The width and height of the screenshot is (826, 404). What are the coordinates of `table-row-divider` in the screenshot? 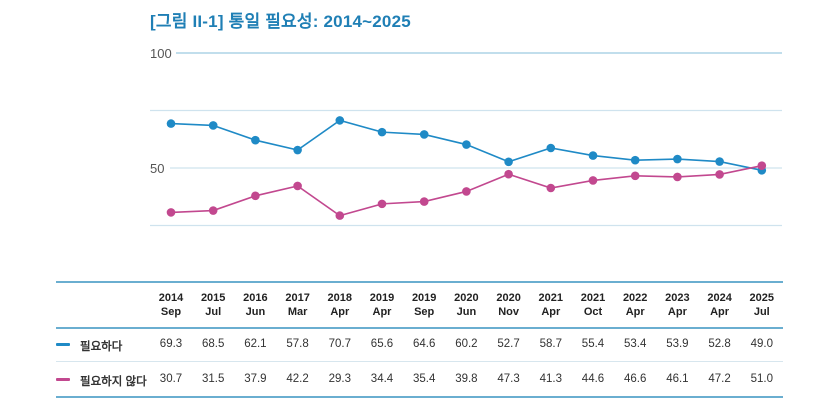 It's located at (419, 361).